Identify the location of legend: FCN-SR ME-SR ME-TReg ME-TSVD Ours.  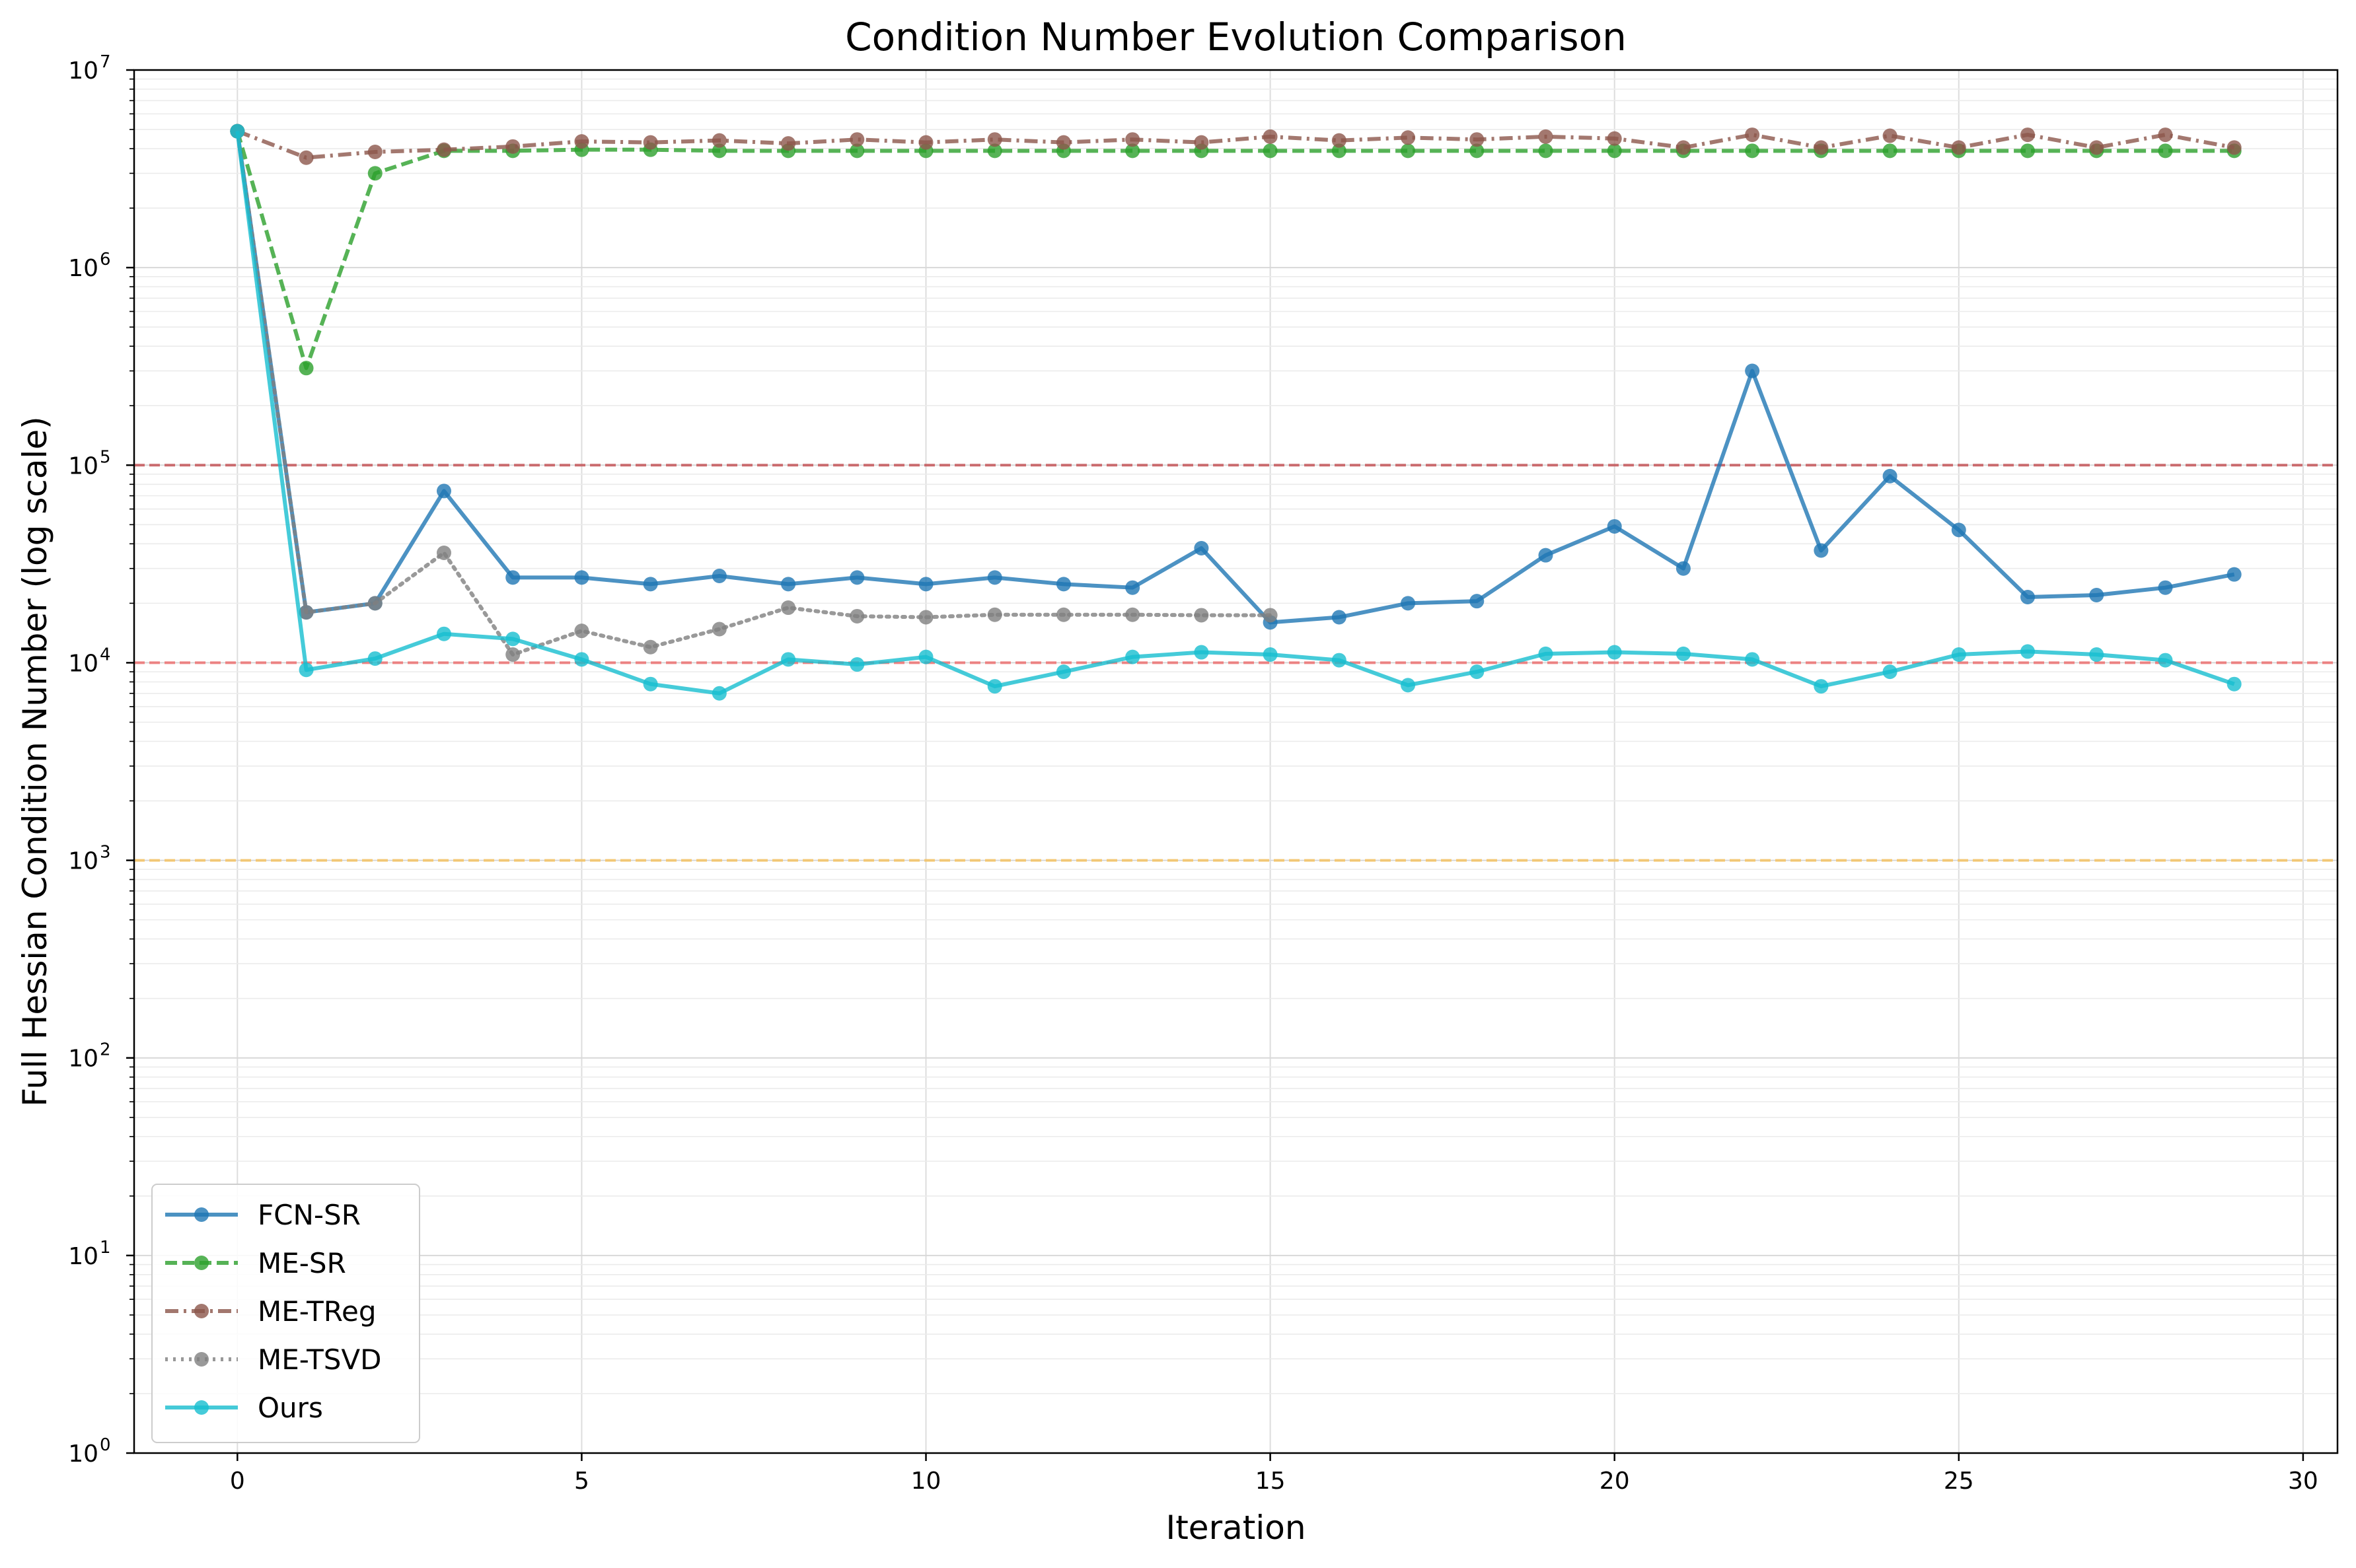
(285, 1313).